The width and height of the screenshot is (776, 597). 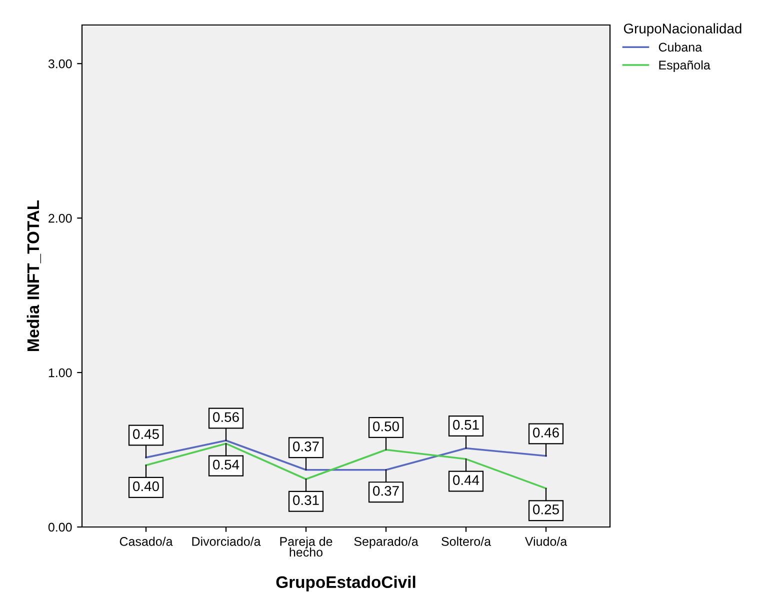 What do you see at coordinates (546, 541) in the screenshot?
I see `x-tick-label: Viudo/a` at bounding box center [546, 541].